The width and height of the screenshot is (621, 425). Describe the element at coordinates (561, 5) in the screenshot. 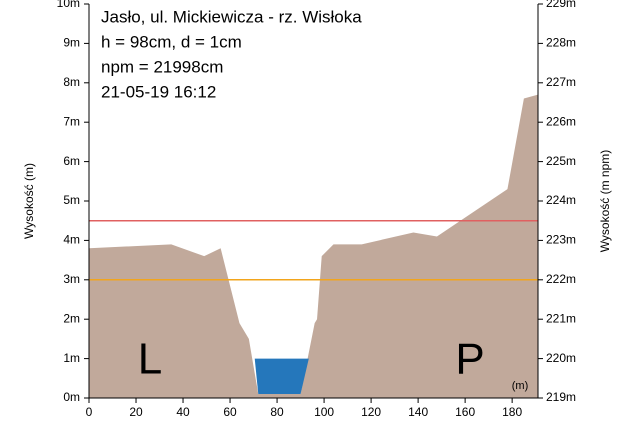

I see `y2-tick-label: 229m` at that location.